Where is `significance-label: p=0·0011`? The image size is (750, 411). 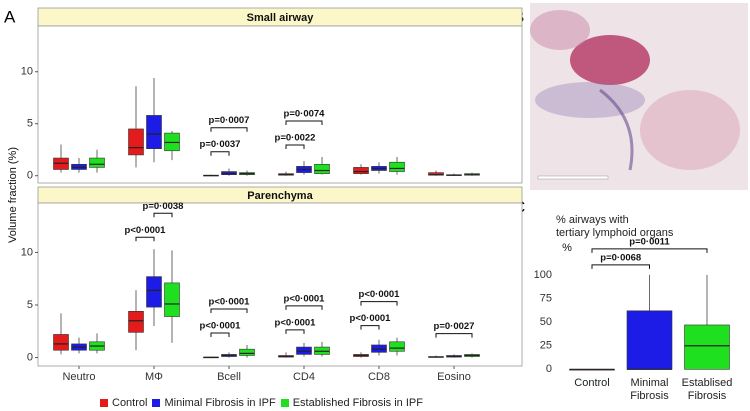
significance-label: p=0·0011 is located at coordinates (649, 241).